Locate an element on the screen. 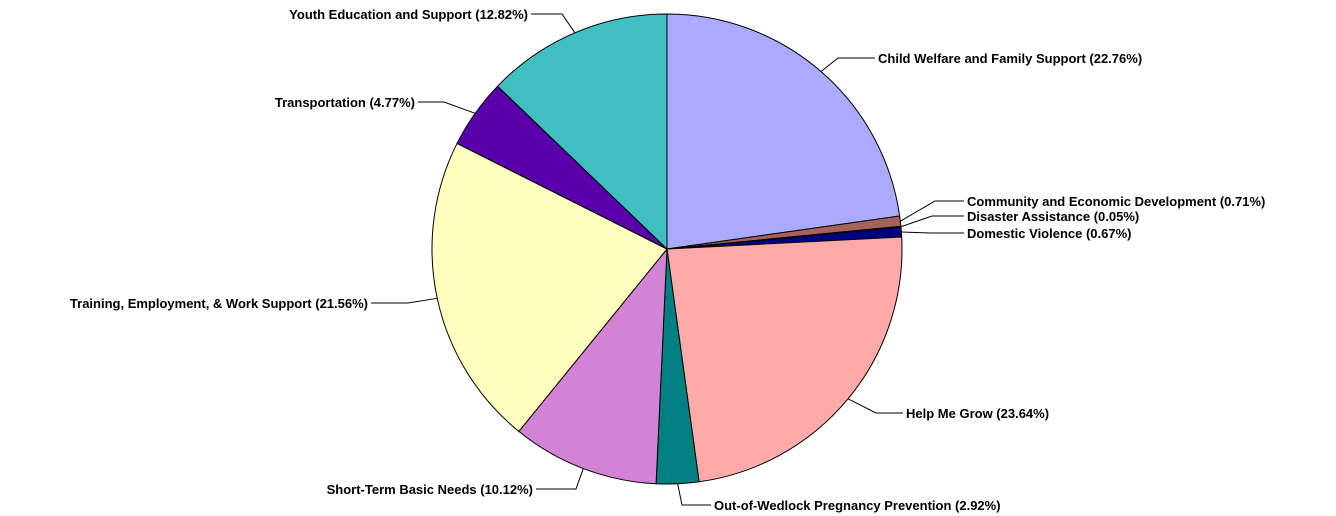 The image size is (1336, 516). leader-line-help-me-grow is located at coordinates (875, 406).